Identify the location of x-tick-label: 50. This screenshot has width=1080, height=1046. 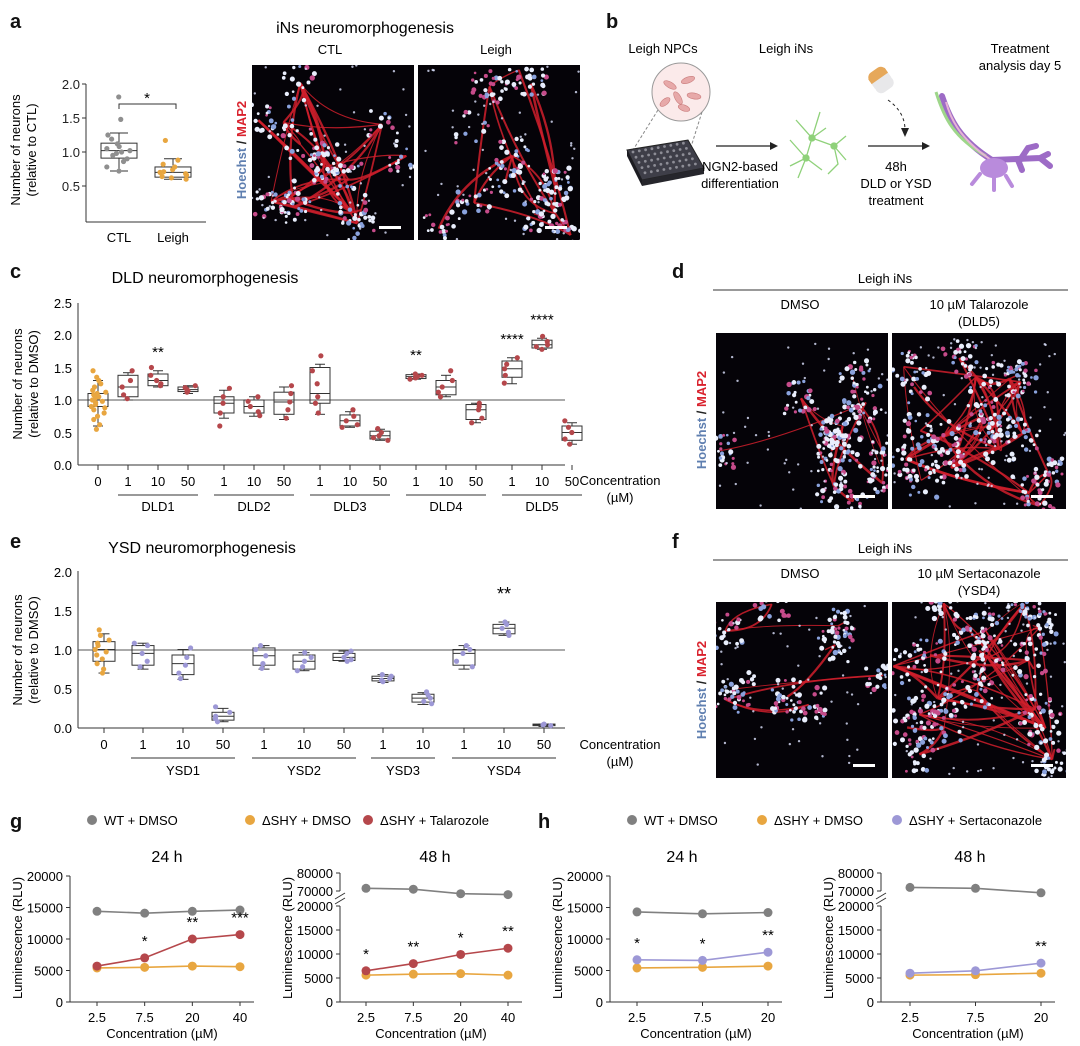
(344, 744).